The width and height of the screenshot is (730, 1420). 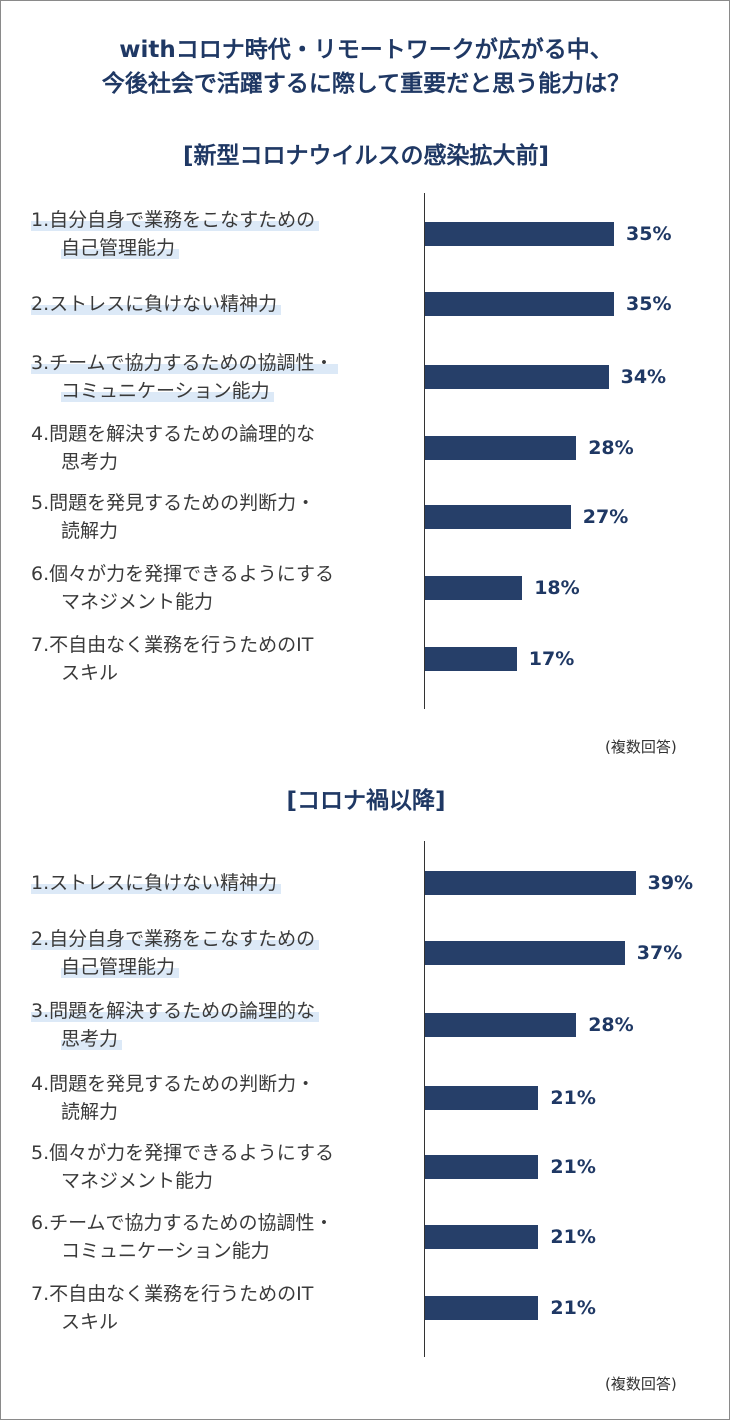 What do you see at coordinates (173, 1084) in the screenshot?
I see `category-label-text: 4.問題を発見するための判断力・` at bounding box center [173, 1084].